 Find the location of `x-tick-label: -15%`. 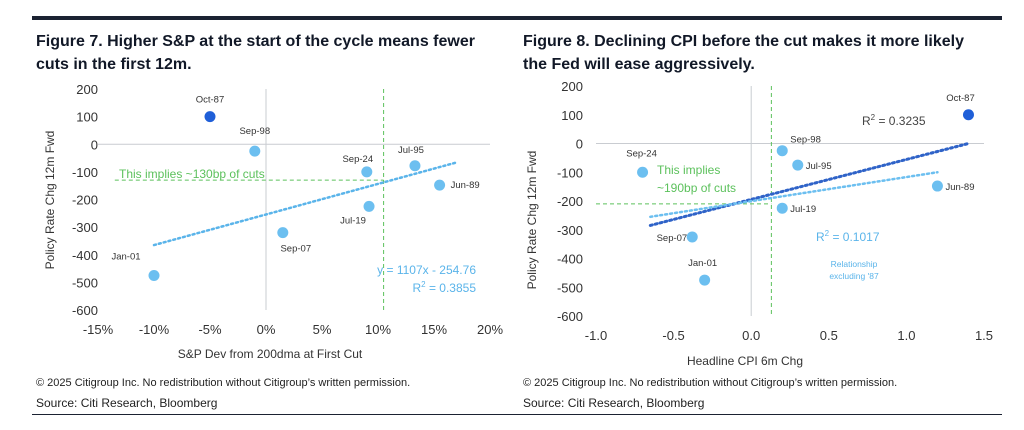

x-tick-label: -15% is located at coordinates (98, 329).